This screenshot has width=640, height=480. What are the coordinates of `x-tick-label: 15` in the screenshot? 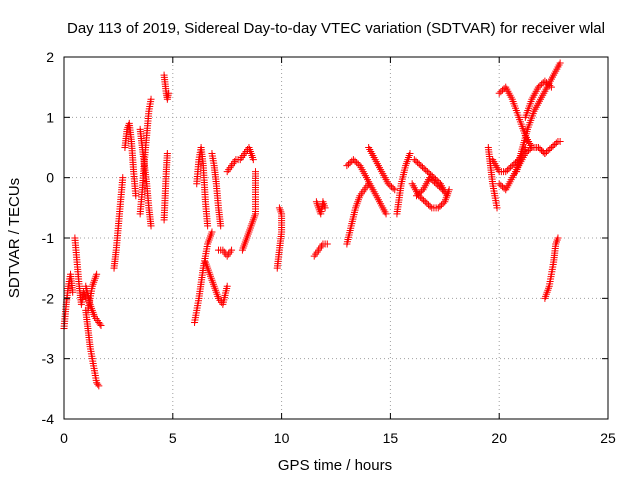 It's located at (391, 438).